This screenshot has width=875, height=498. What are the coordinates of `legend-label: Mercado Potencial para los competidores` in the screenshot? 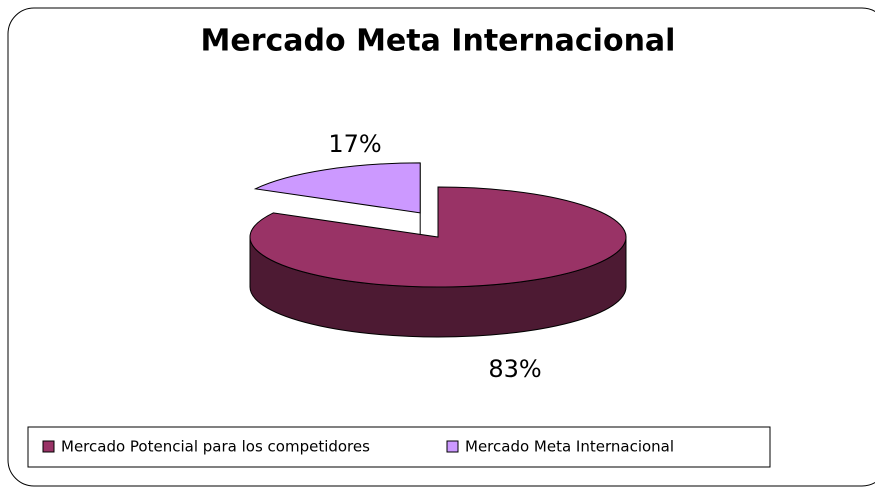 It's located at (215, 447).